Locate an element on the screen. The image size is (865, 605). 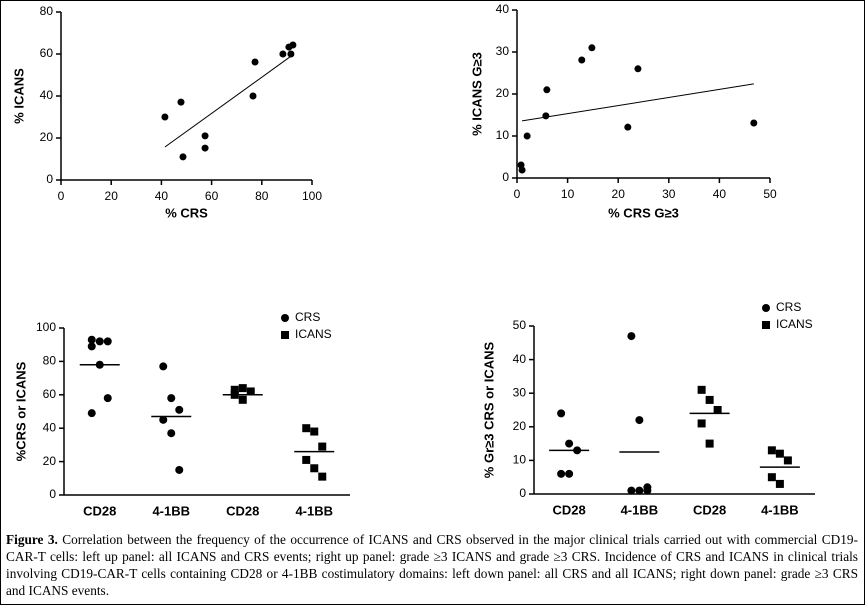
x-tick-label: 10 is located at coordinates (568, 194).